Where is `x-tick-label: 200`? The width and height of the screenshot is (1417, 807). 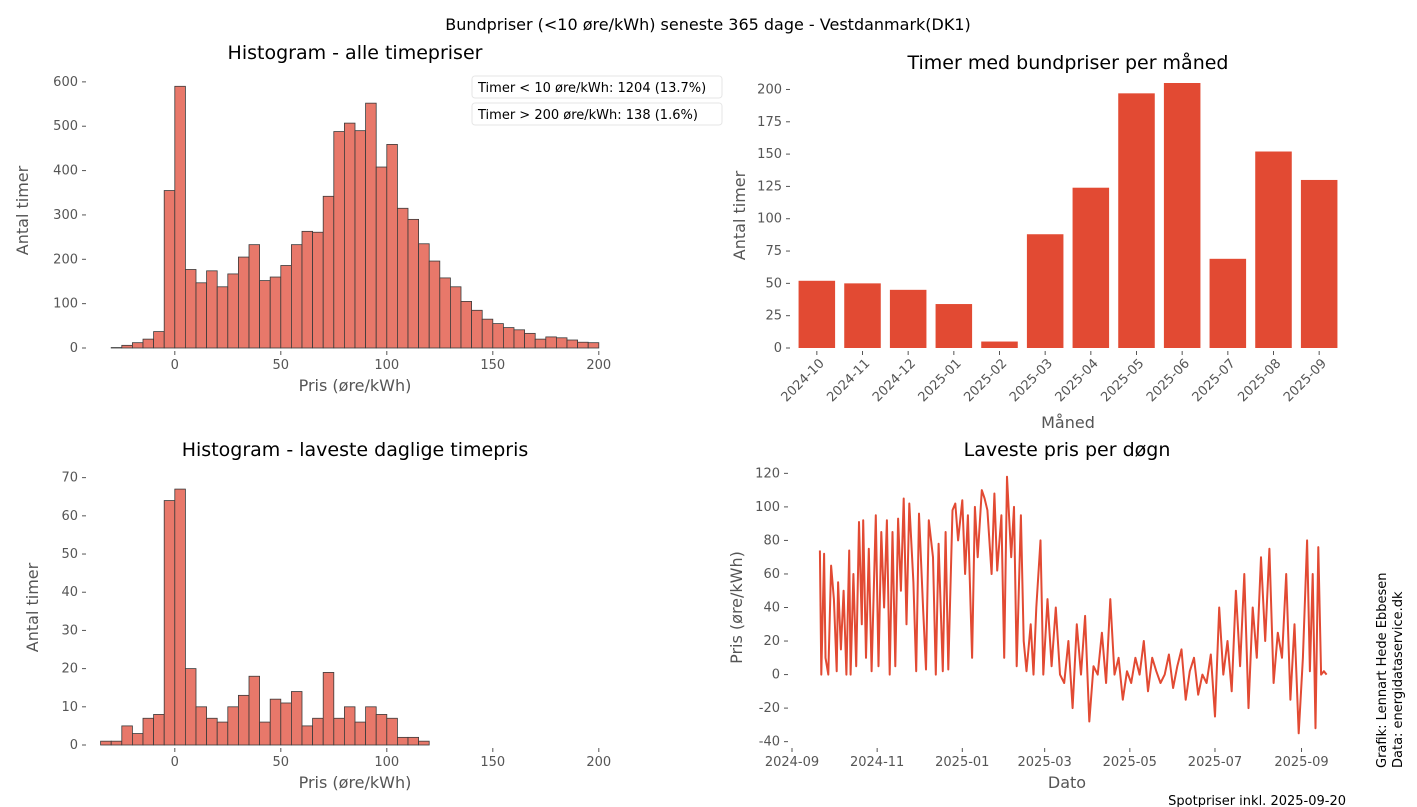
x-tick-label: 200 is located at coordinates (598, 762).